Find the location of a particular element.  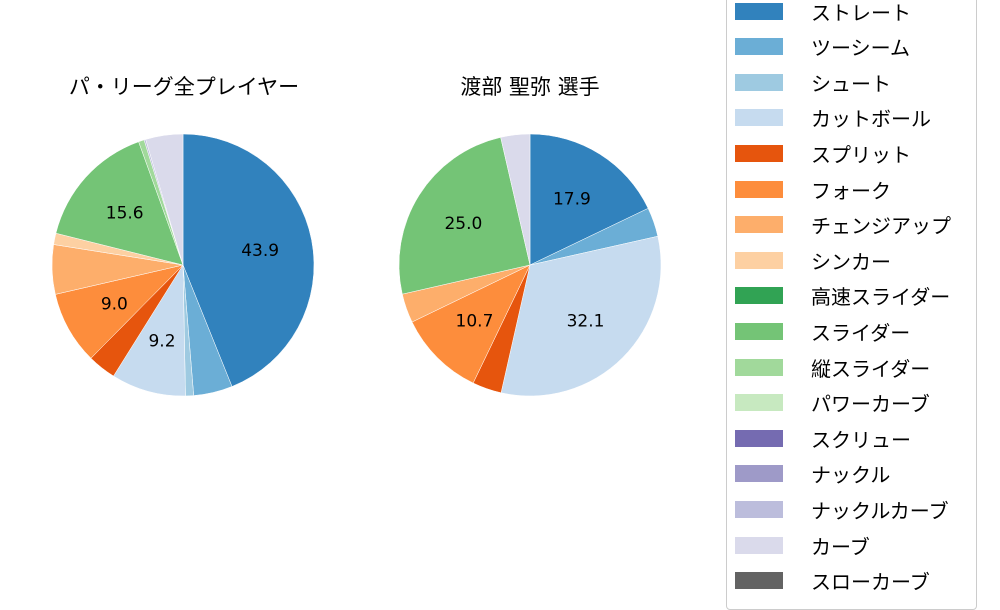

legend-item: パワーカーブ is located at coordinates (832, 404).